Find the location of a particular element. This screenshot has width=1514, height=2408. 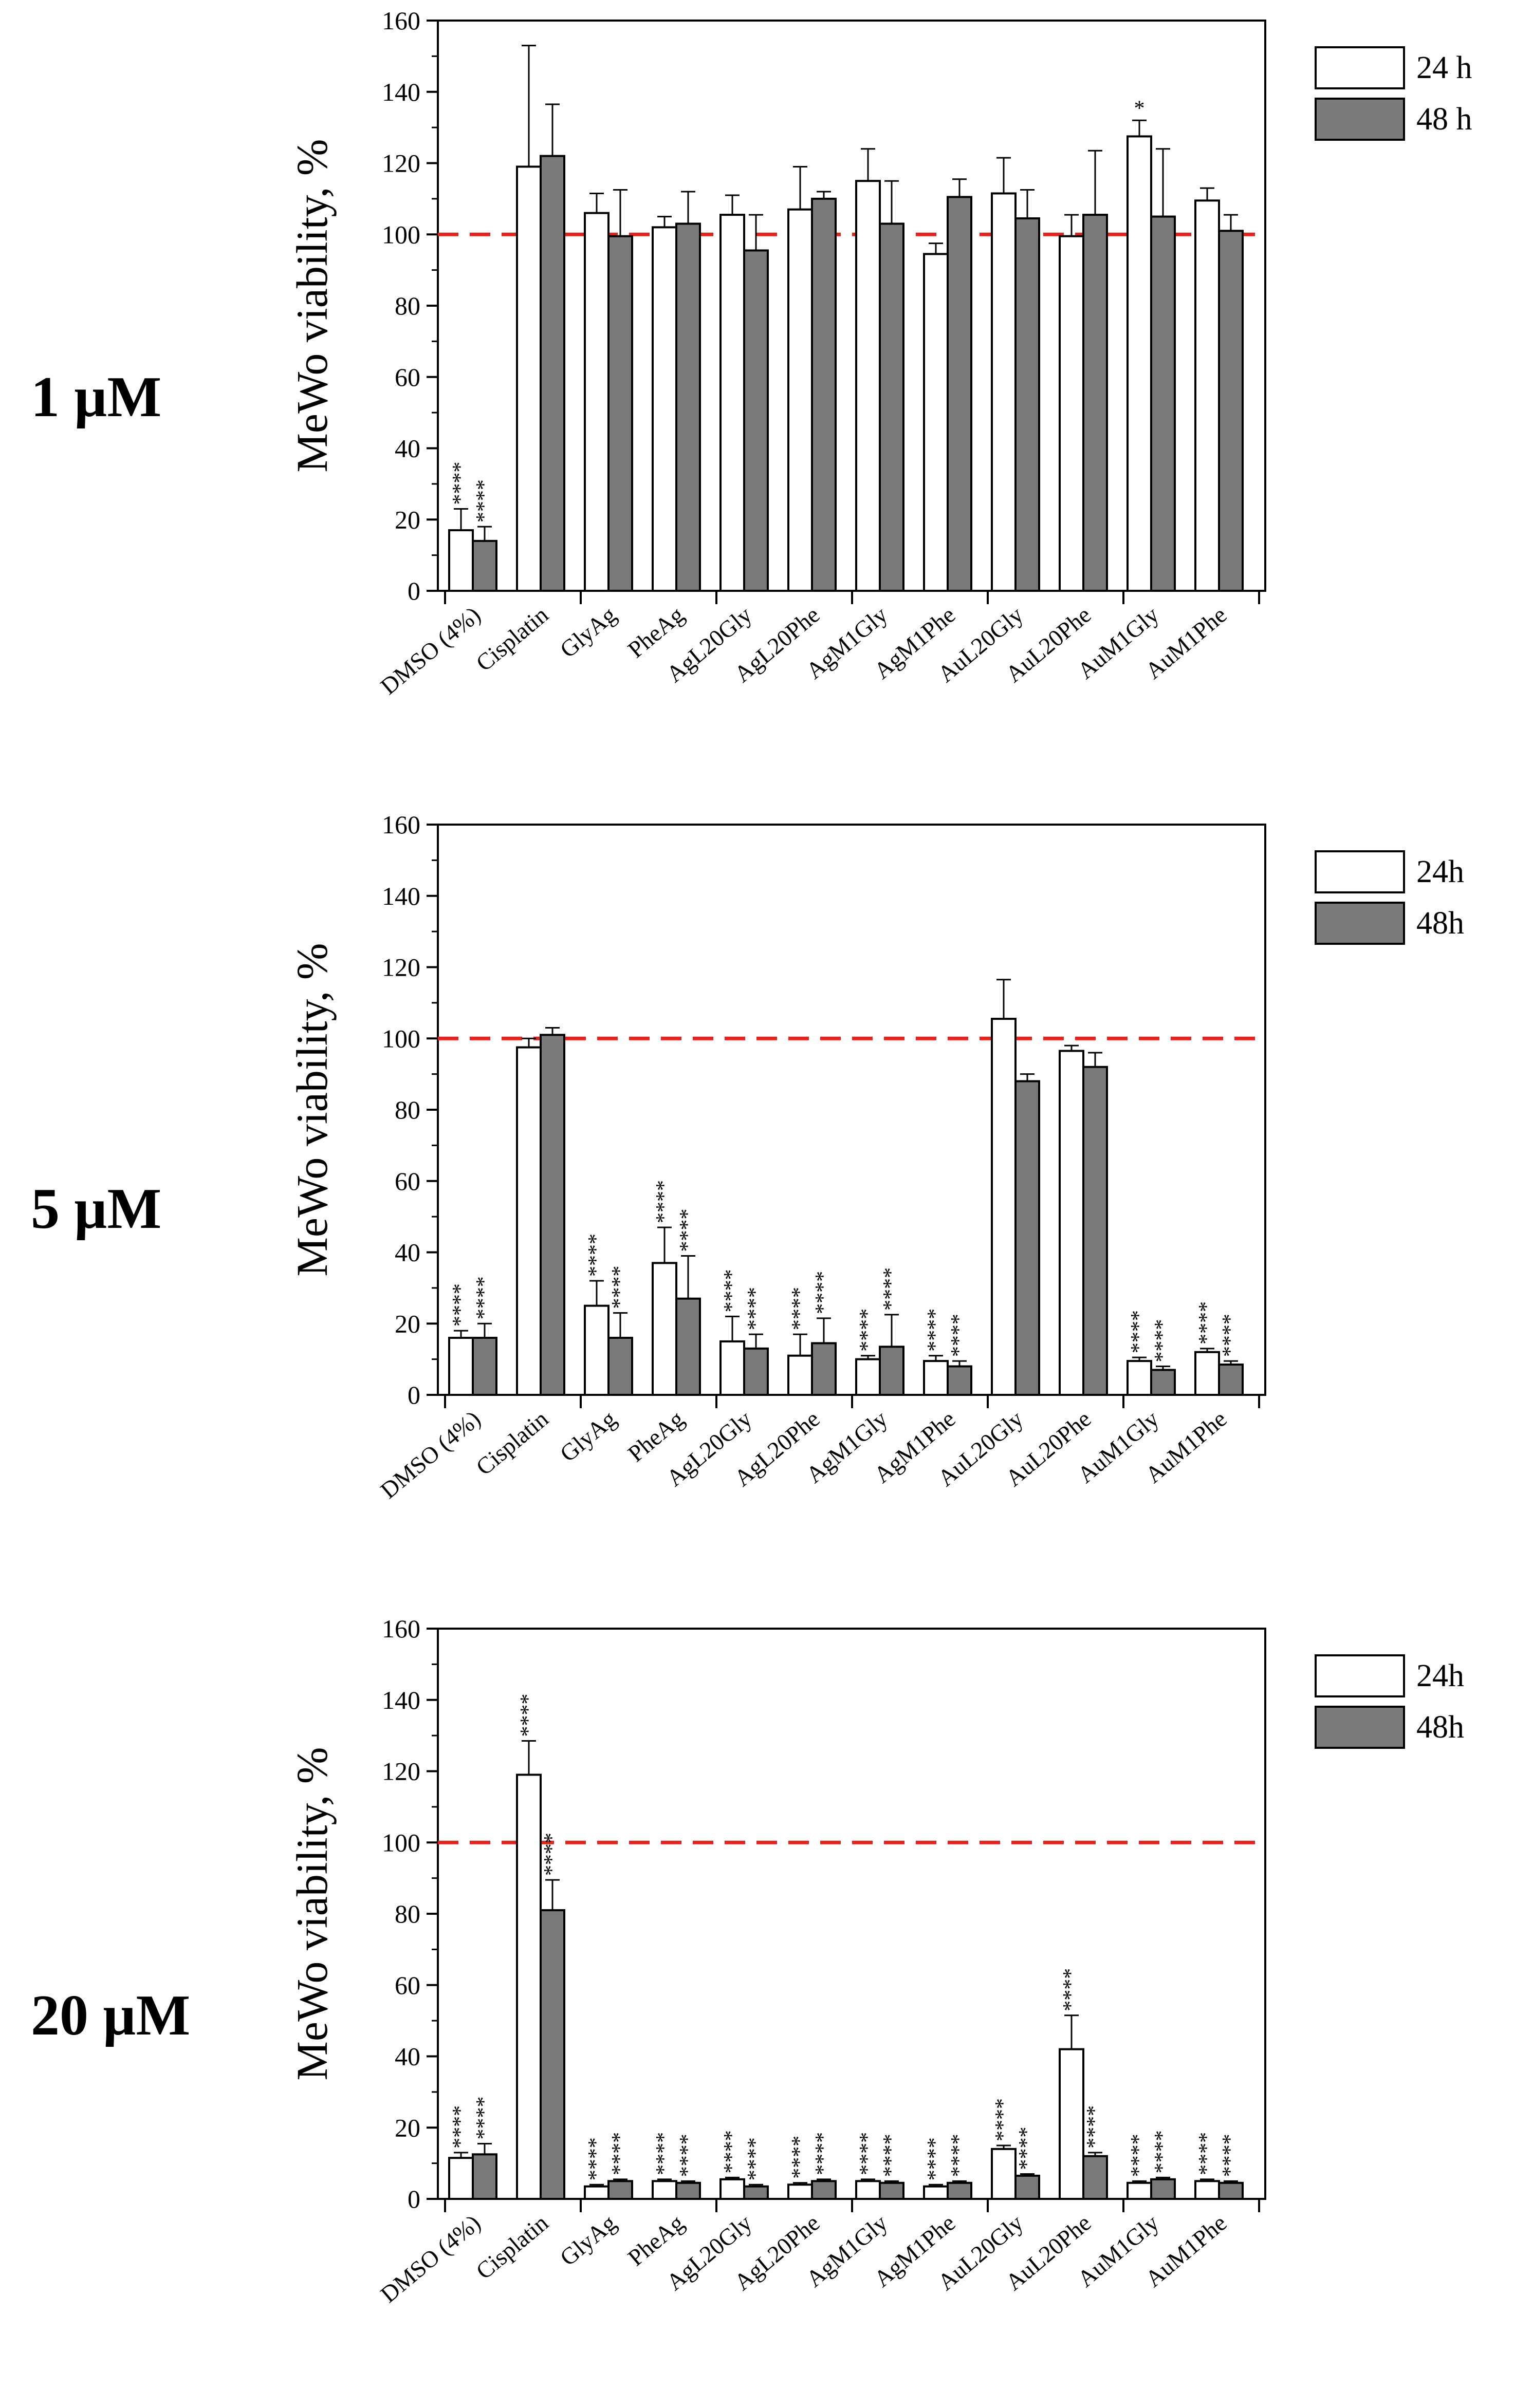

legend-label-48h: 48 h is located at coordinates (1444, 119).